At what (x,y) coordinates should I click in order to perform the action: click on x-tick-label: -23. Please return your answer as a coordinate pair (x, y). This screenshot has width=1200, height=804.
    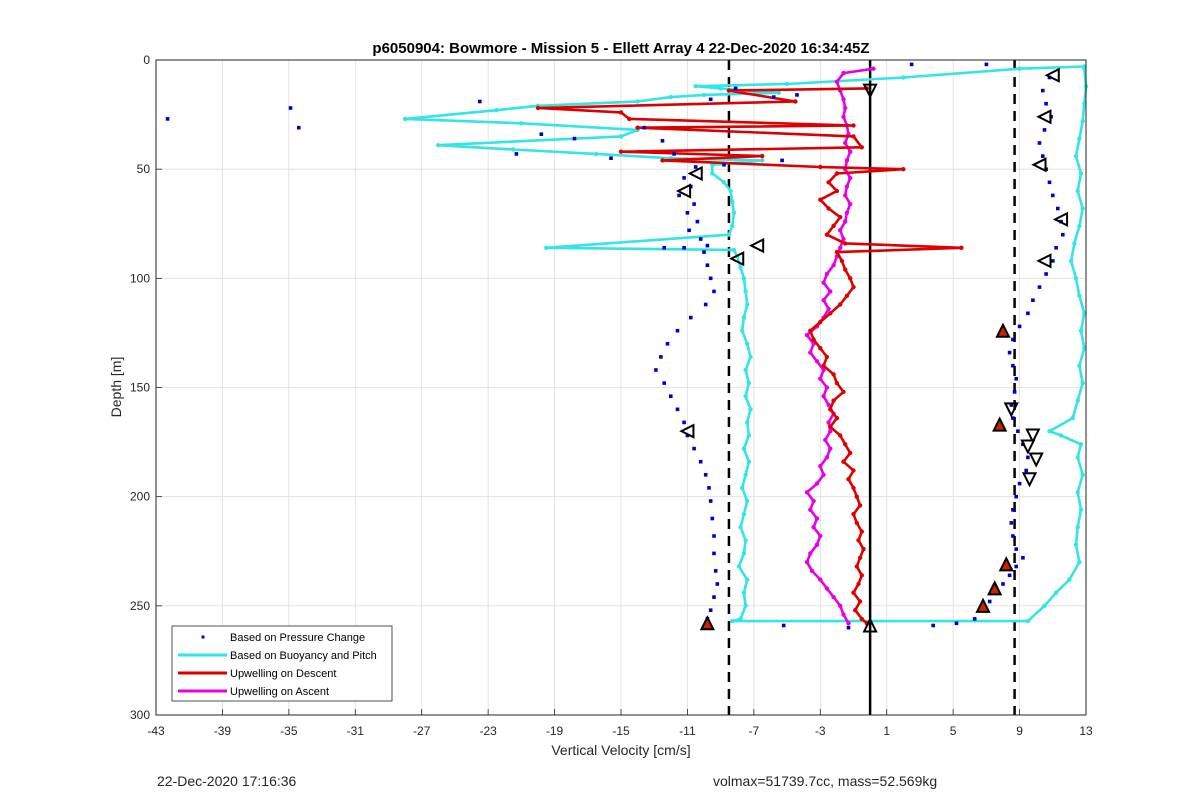
    Looking at the image, I should click on (488, 731).